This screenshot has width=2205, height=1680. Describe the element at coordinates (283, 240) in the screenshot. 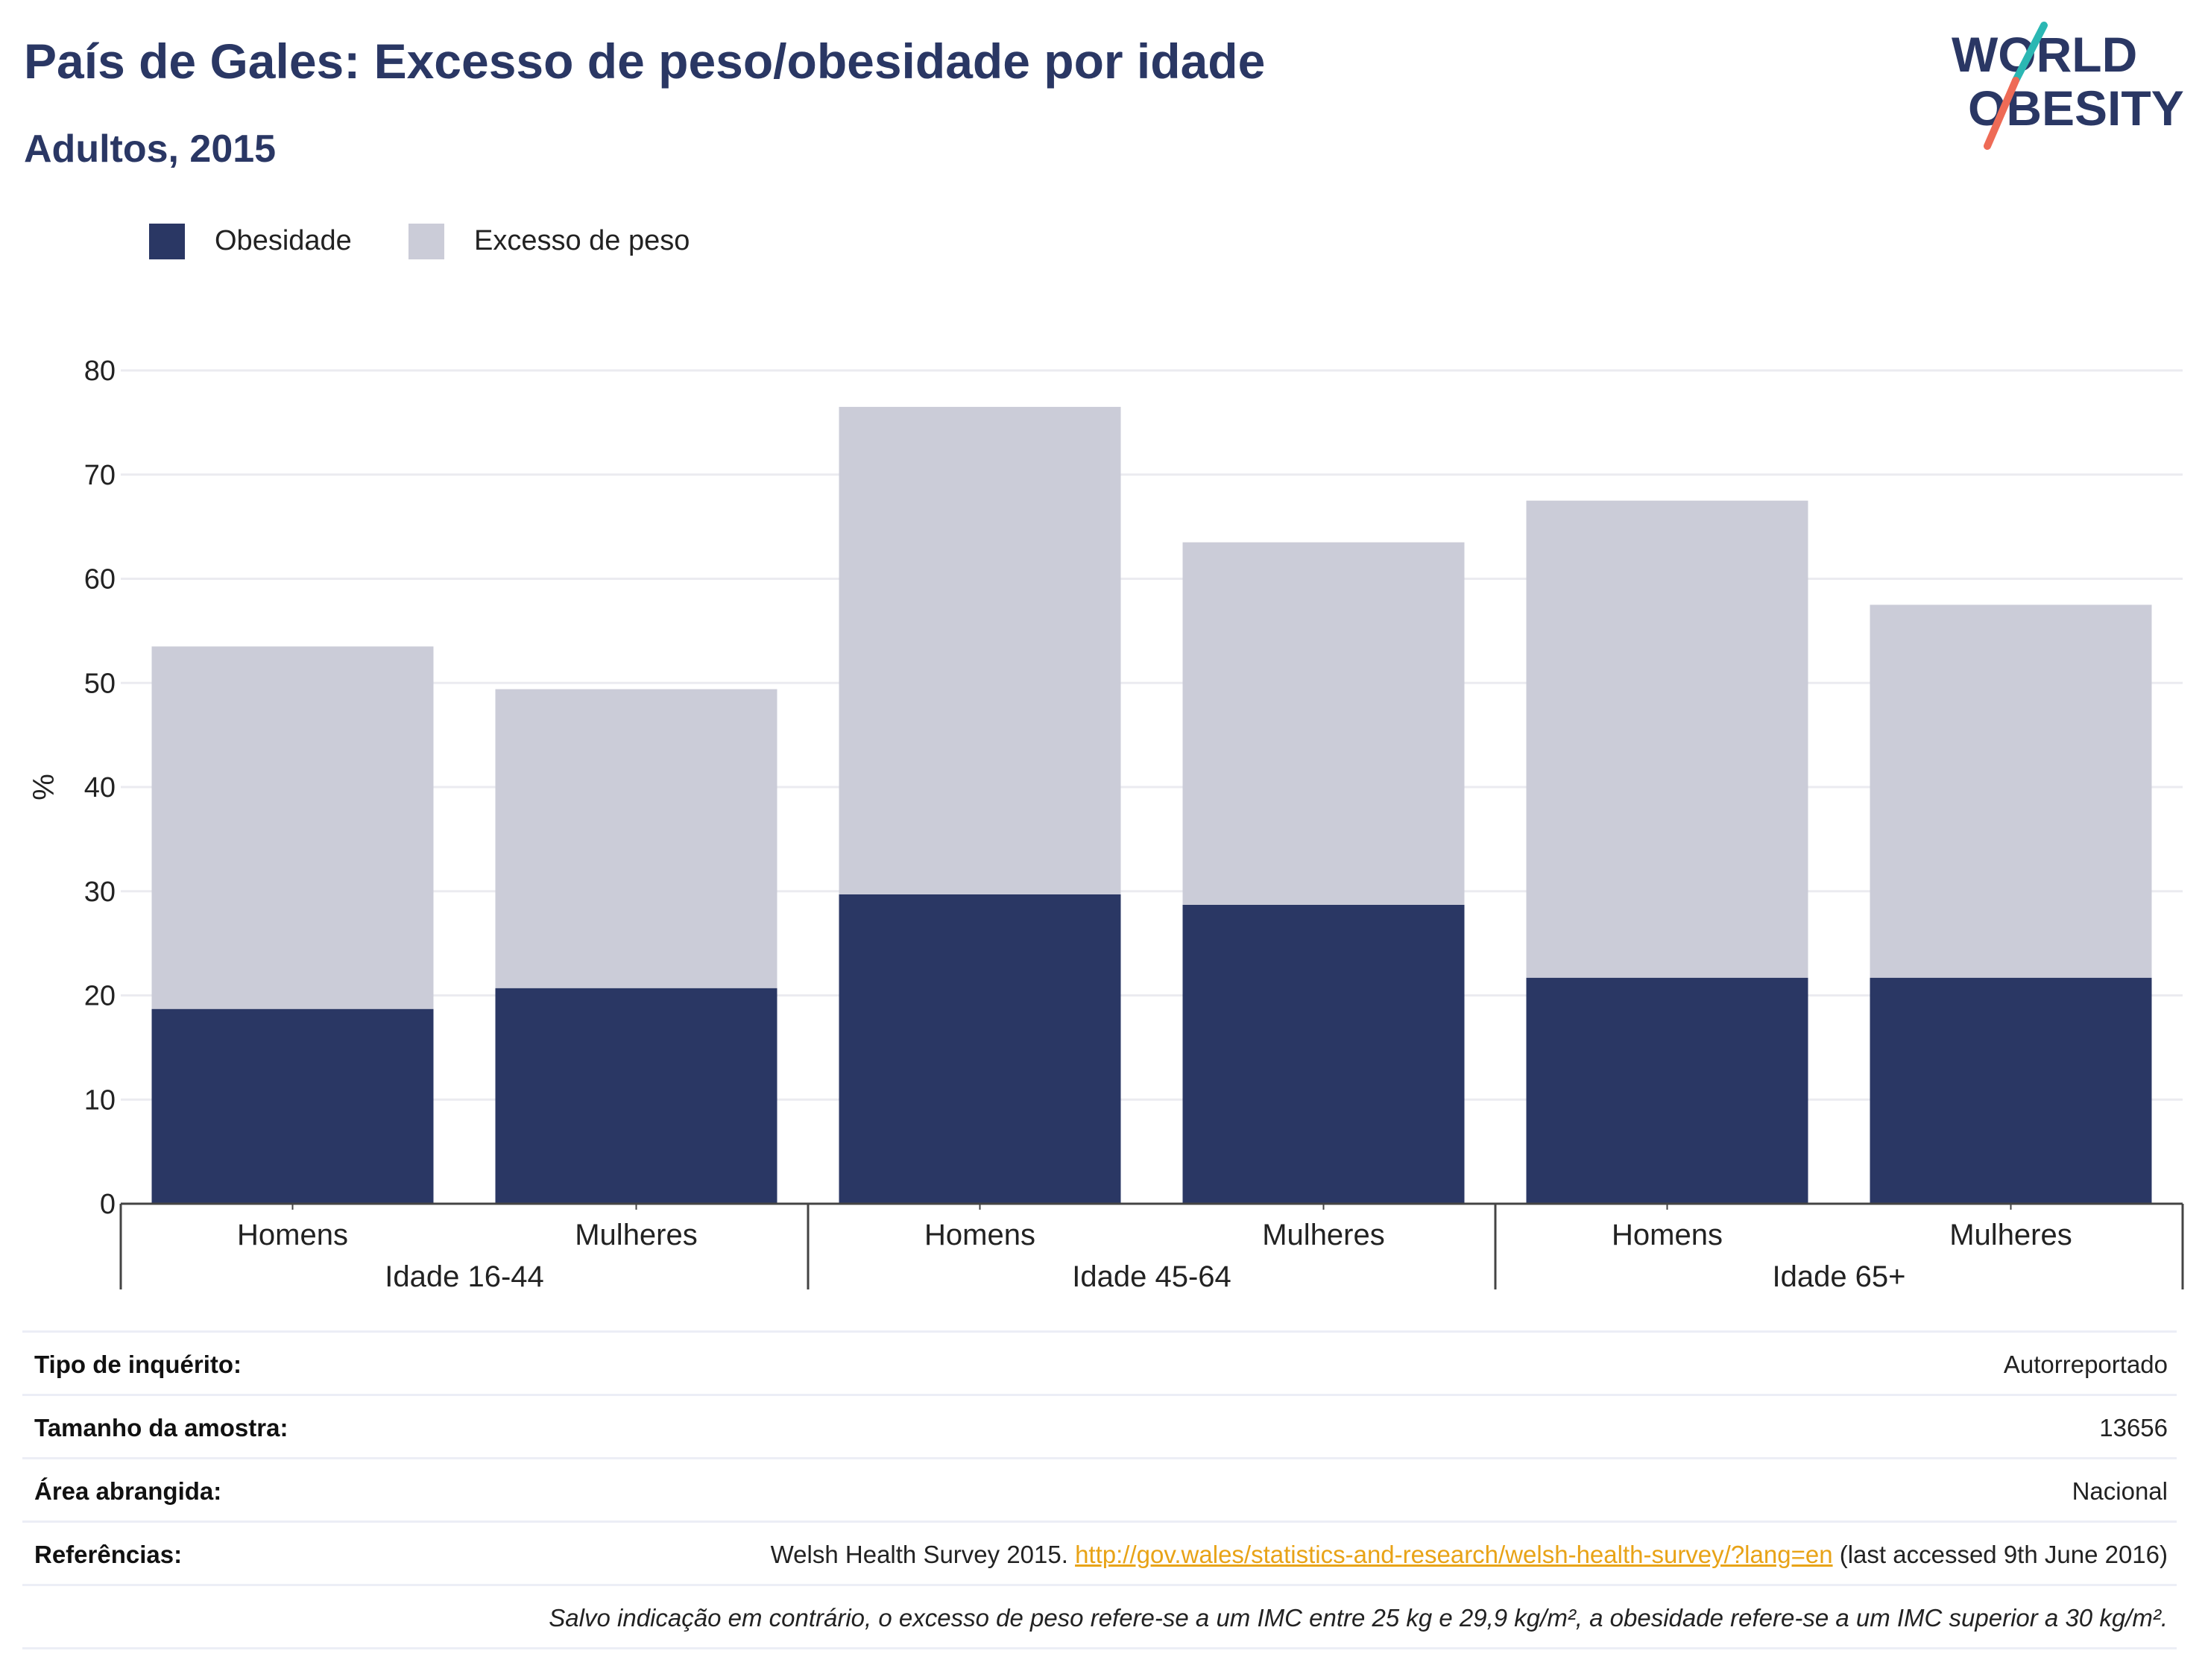

I see `legend-label-obesidade: Obesidade` at that location.